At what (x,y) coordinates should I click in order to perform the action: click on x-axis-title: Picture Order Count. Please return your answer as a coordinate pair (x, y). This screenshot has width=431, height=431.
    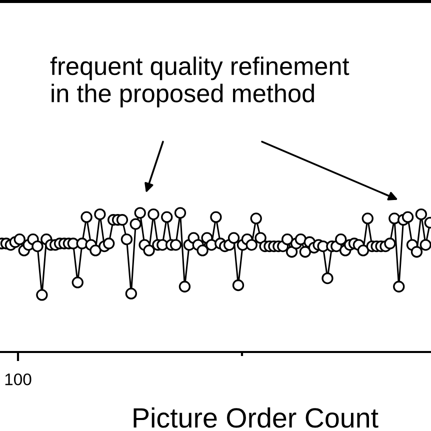
    Looking at the image, I should click on (256, 417).